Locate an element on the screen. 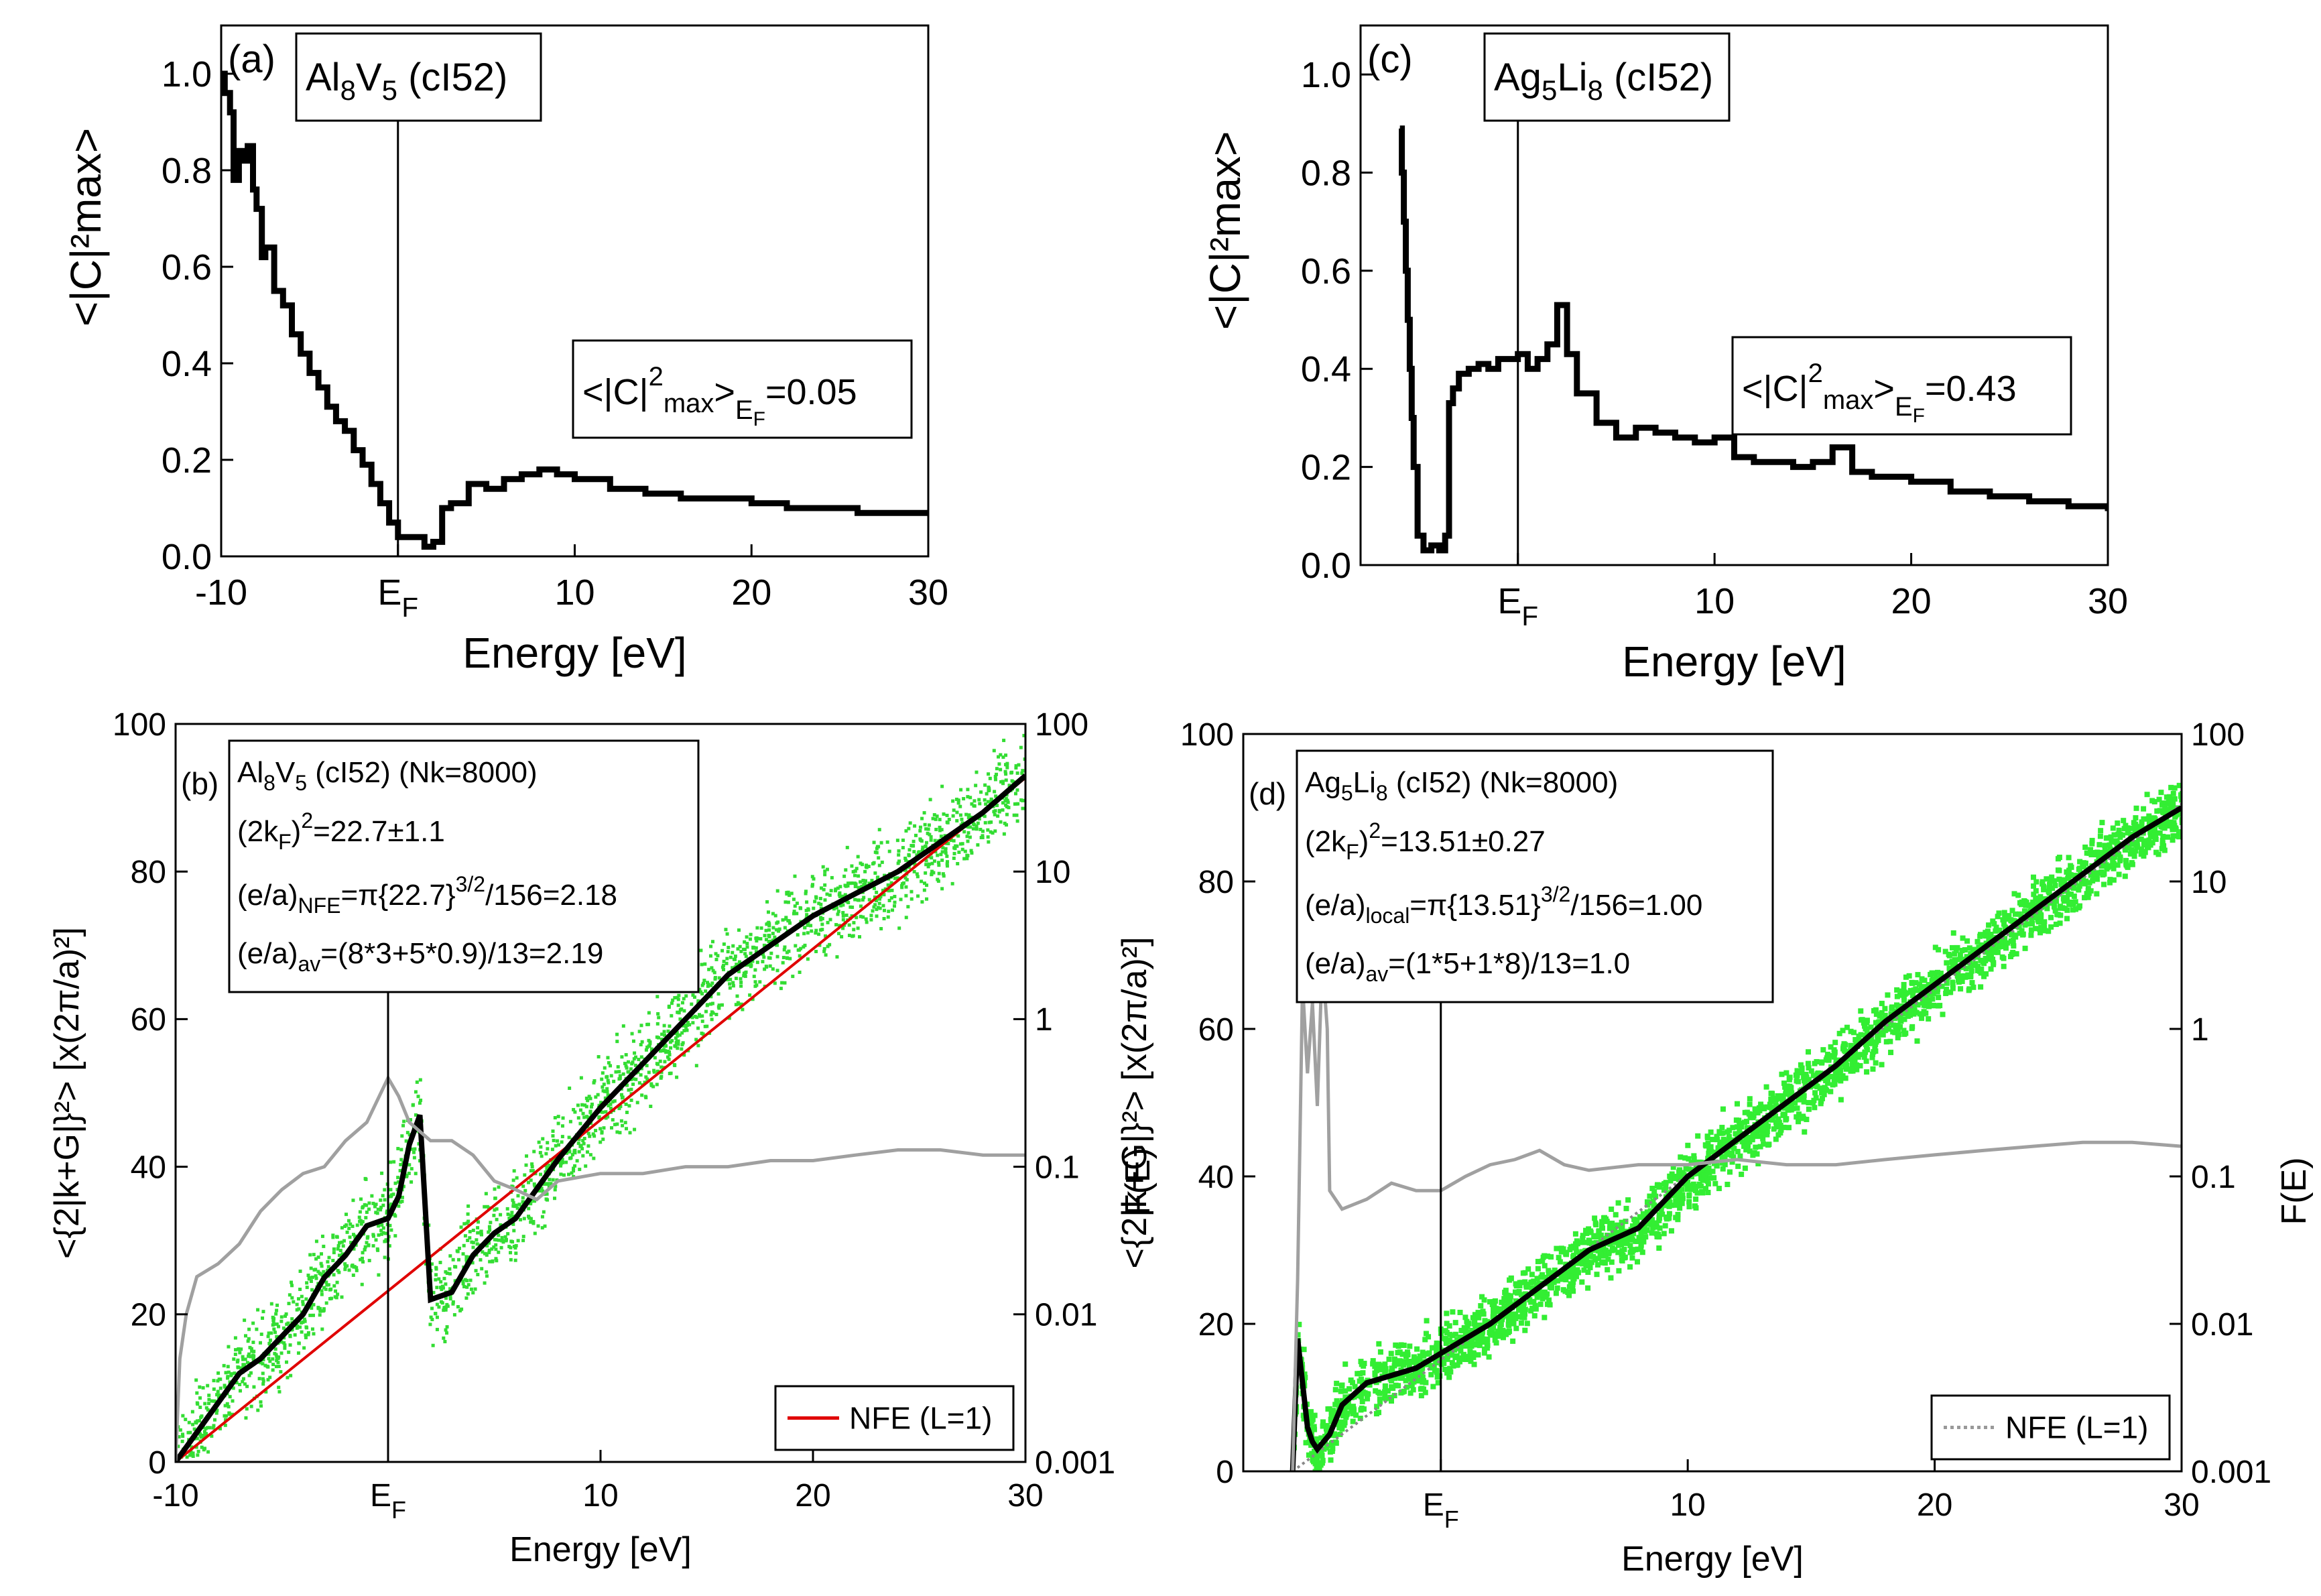 This screenshot has width=2321, height=1596. plot-area is located at coordinates (1754, 339).